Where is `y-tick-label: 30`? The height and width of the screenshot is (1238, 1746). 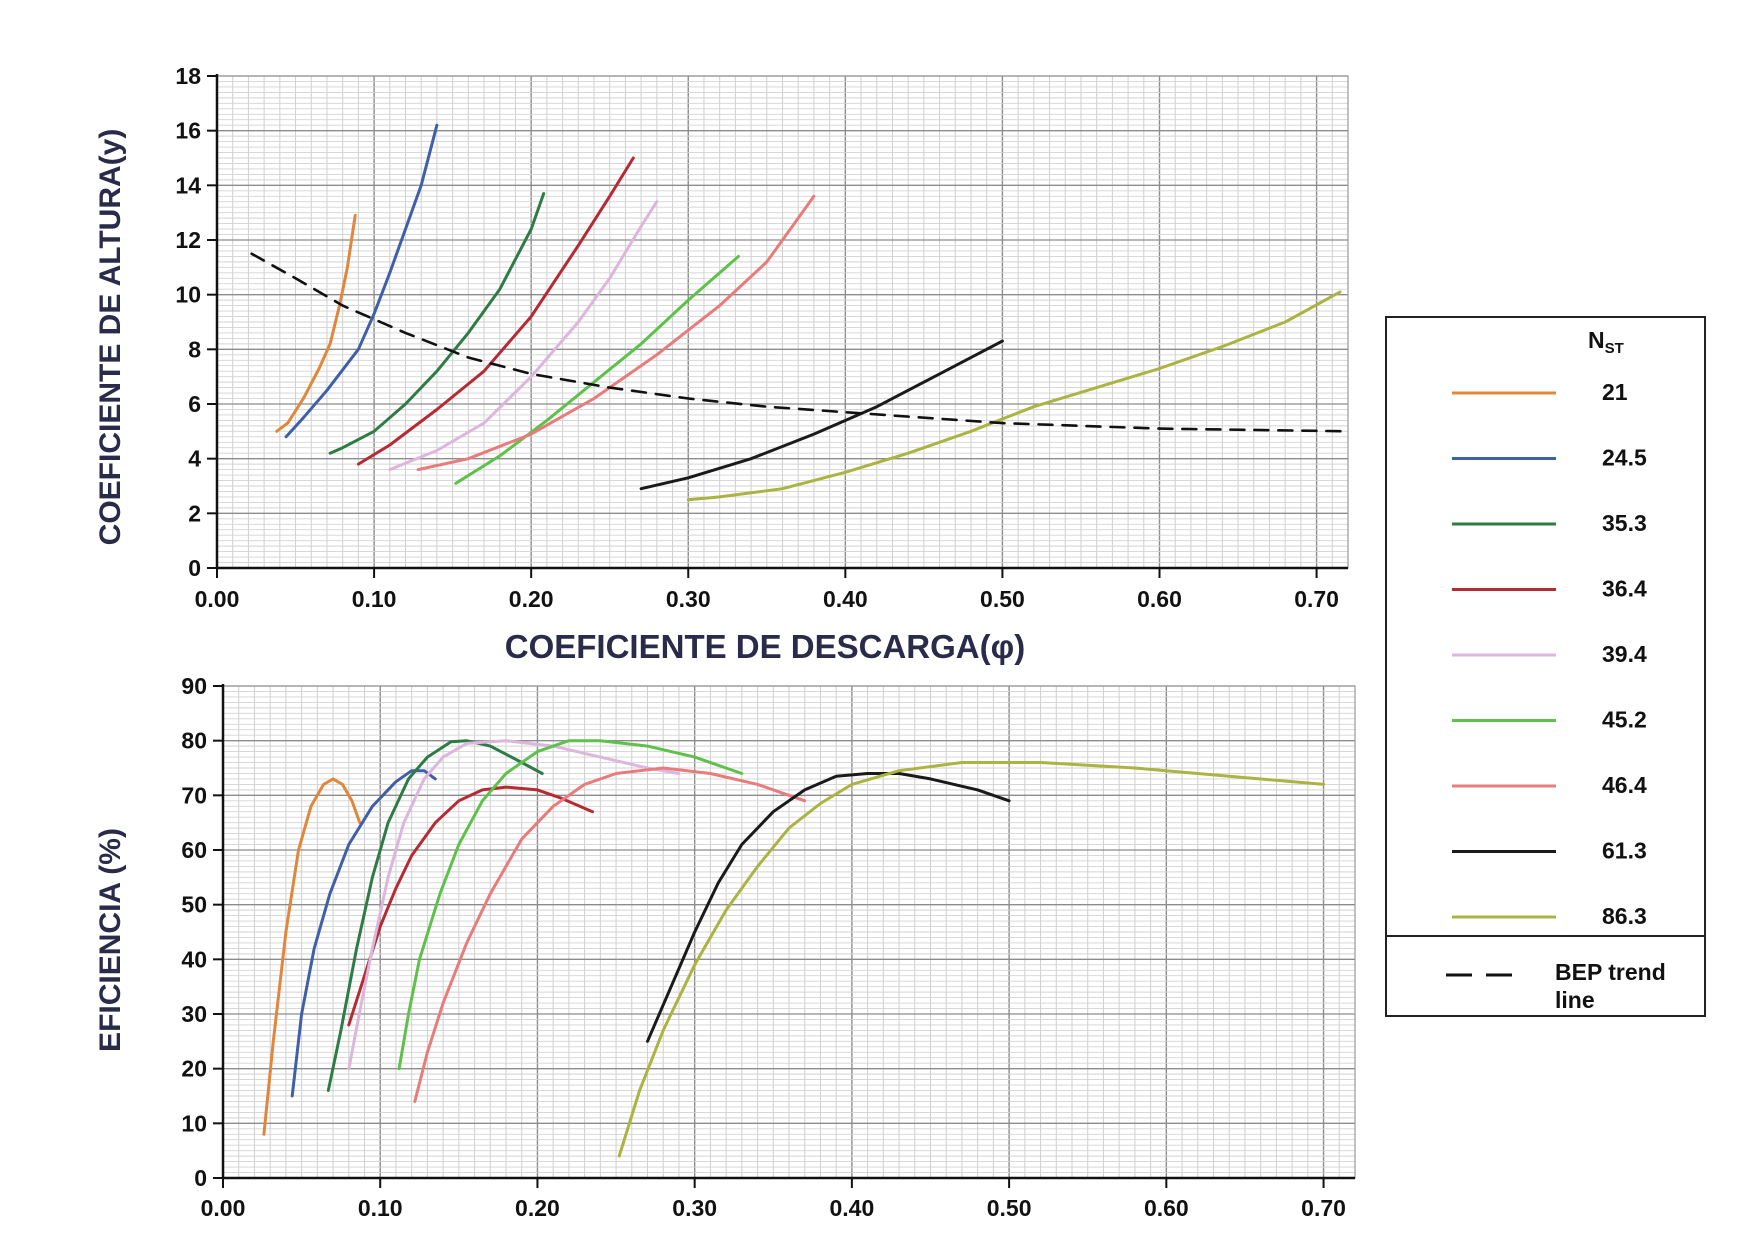
y-tick-label: 30 is located at coordinates (194, 1014).